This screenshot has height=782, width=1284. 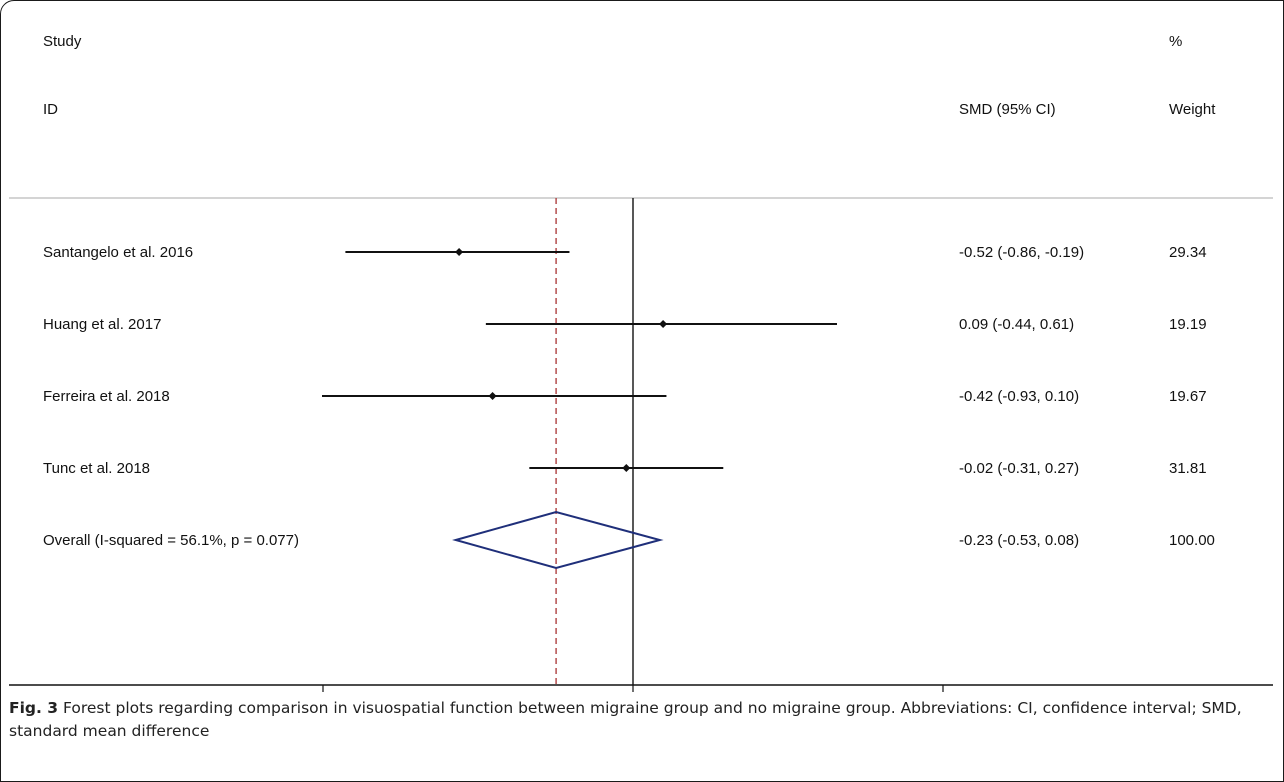 What do you see at coordinates (1192, 109) in the screenshot?
I see `header-weight: Weight` at bounding box center [1192, 109].